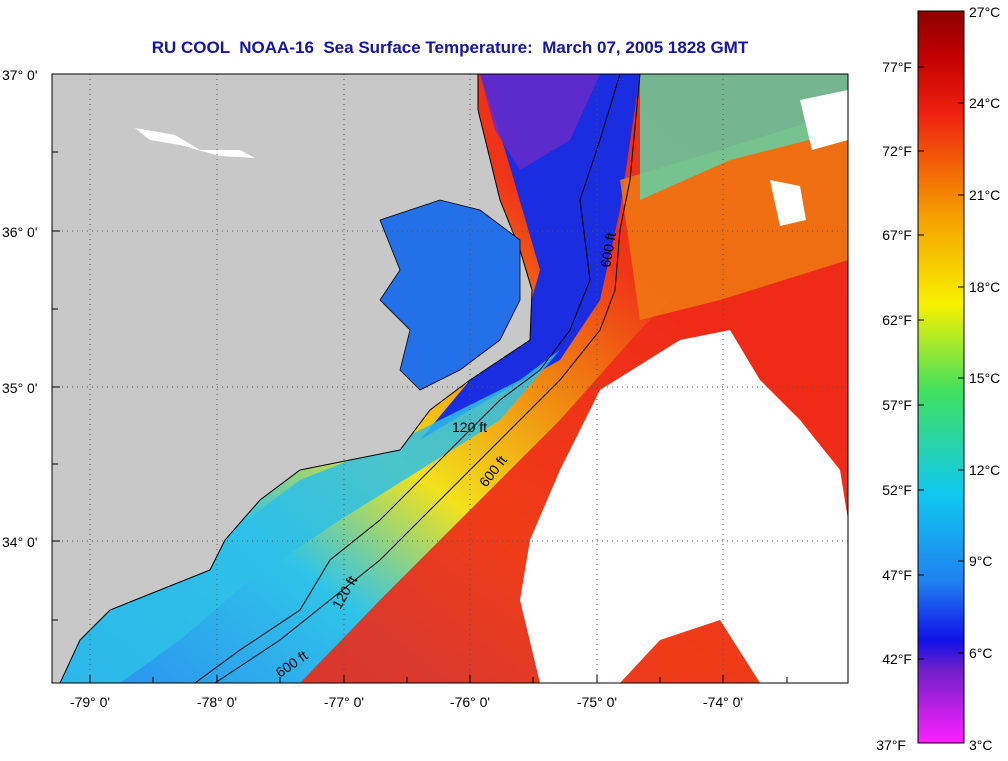 Image resolution: width=1008 pixels, height=761 pixels. What do you see at coordinates (984, 12) in the screenshot?
I see `colorbar-label-c: 27°C` at bounding box center [984, 12].